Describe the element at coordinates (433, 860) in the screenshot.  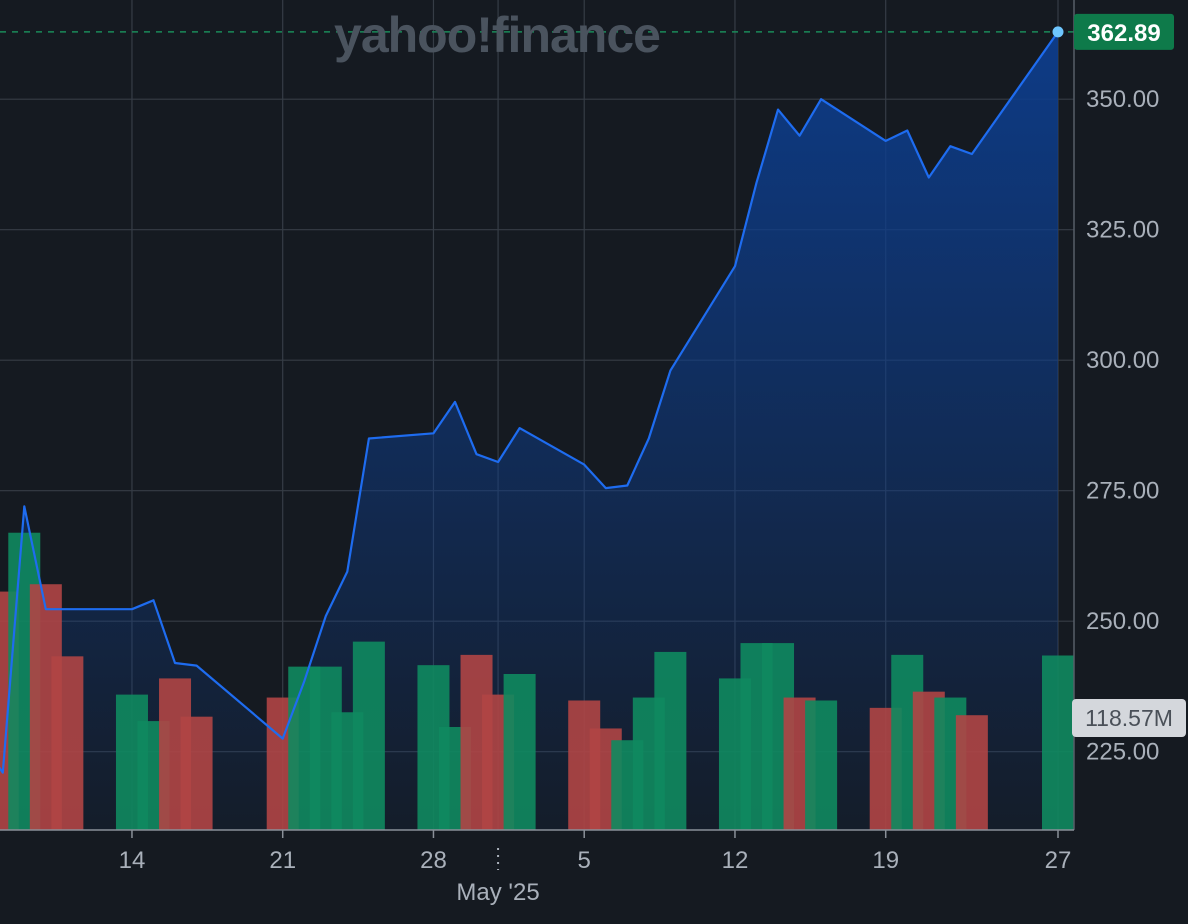
I see `x-tick-label: 28` at that location.